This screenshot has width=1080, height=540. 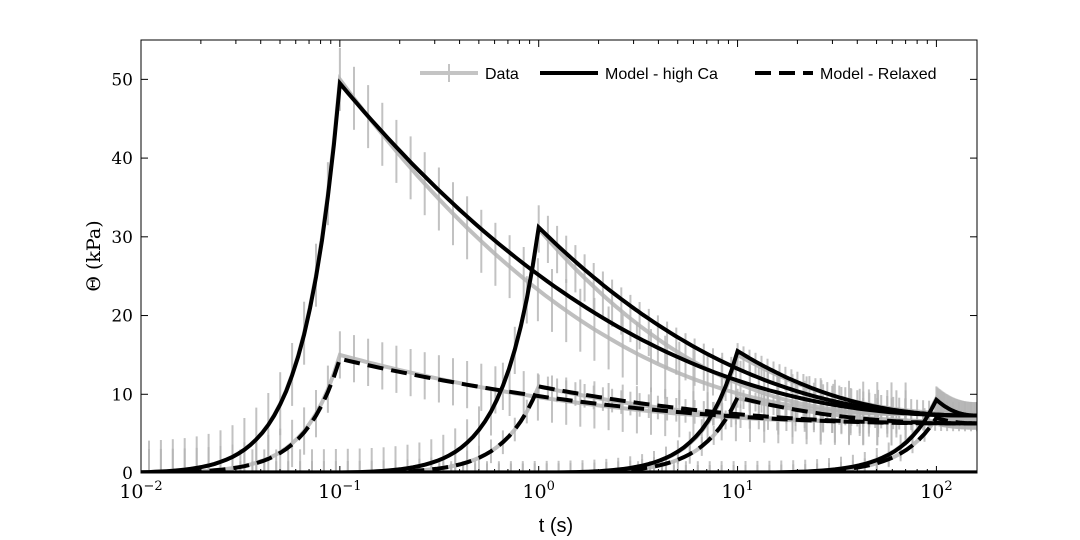 I want to click on legend-entry-model-relaxed: Model - Relaxed, so click(x=846, y=74).